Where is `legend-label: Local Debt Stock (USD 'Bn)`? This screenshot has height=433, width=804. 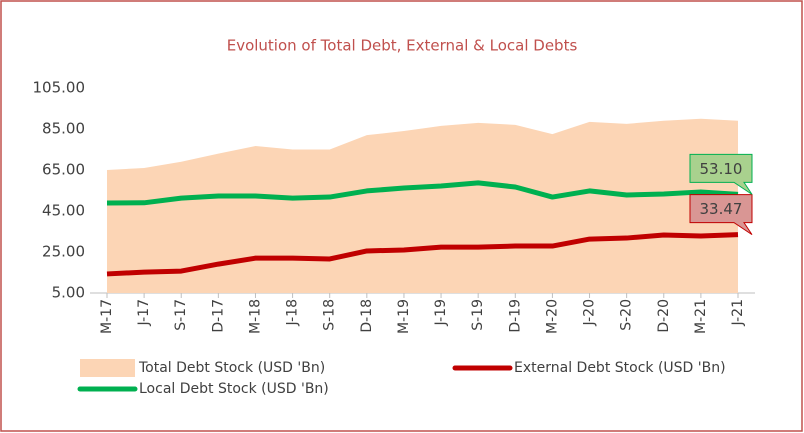 legend-label: Local Debt Stock (USD 'Bn) is located at coordinates (234, 389).